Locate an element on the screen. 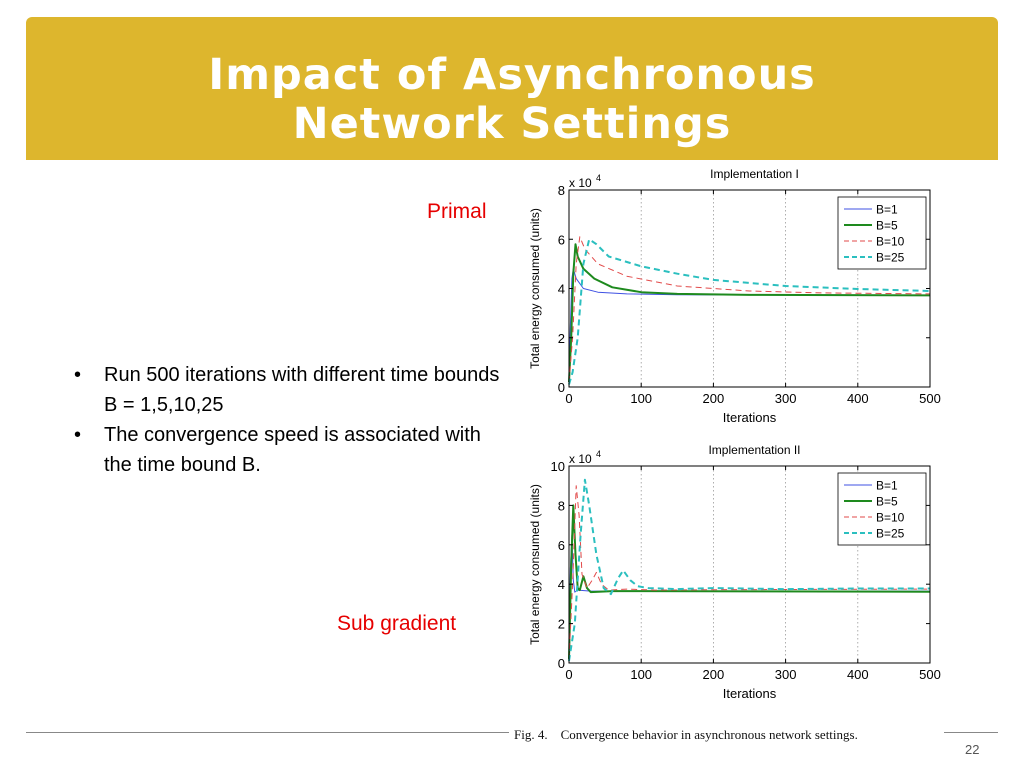 This screenshot has height=768, width=1024. c2-axis-multiplier-exponent: 4 is located at coordinates (598, 454).